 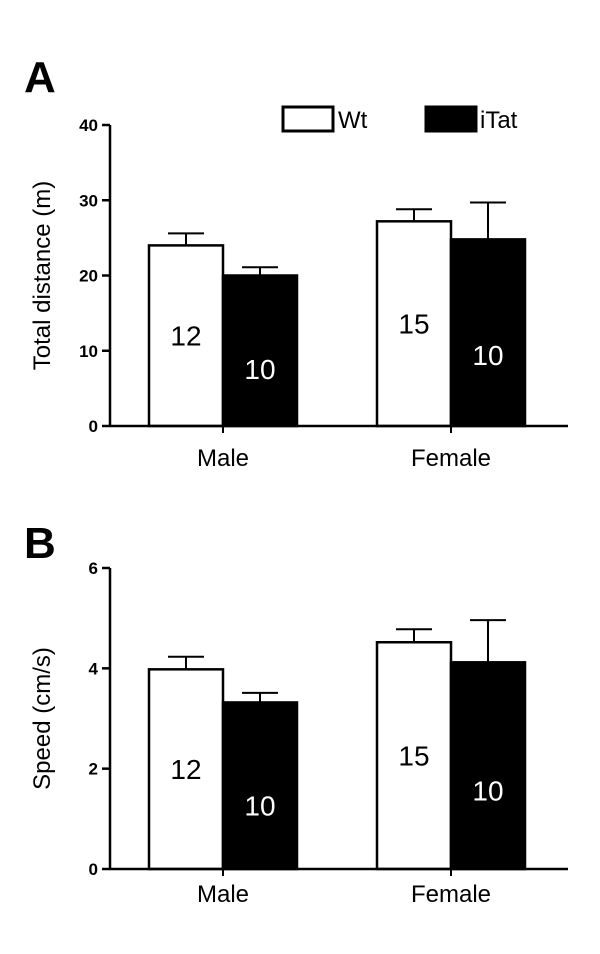 I want to click on legend-label-wt: Wt, so click(x=353, y=120).